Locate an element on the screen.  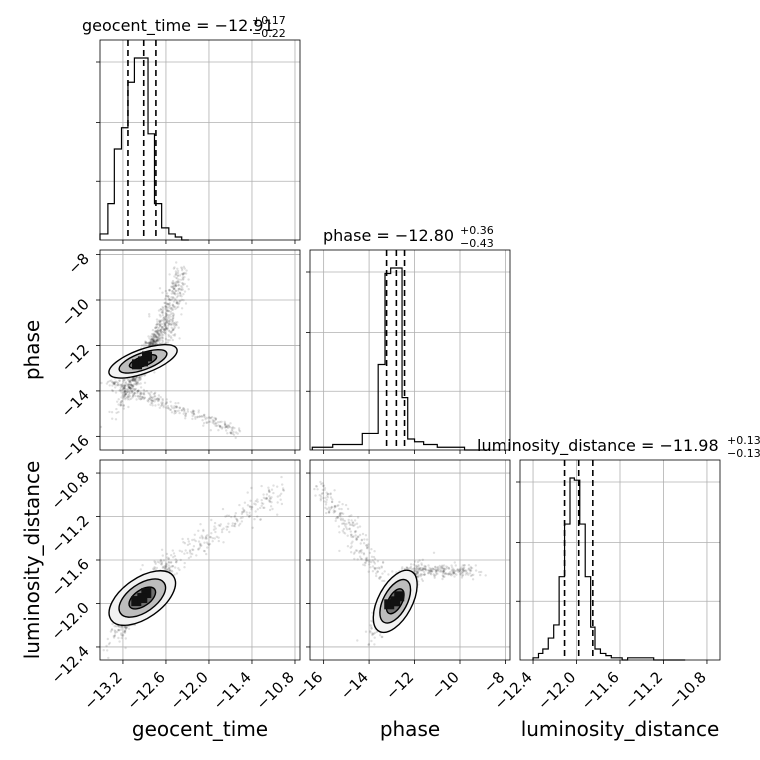
x-tick-label: −14 is located at coordinates (354, 685).